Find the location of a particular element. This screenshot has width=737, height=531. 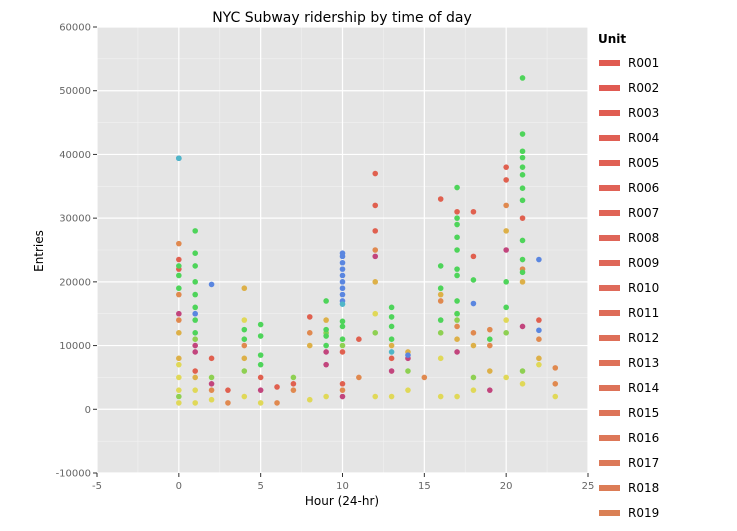

x-tick-label: 25 is located at coordinates (588, 486).